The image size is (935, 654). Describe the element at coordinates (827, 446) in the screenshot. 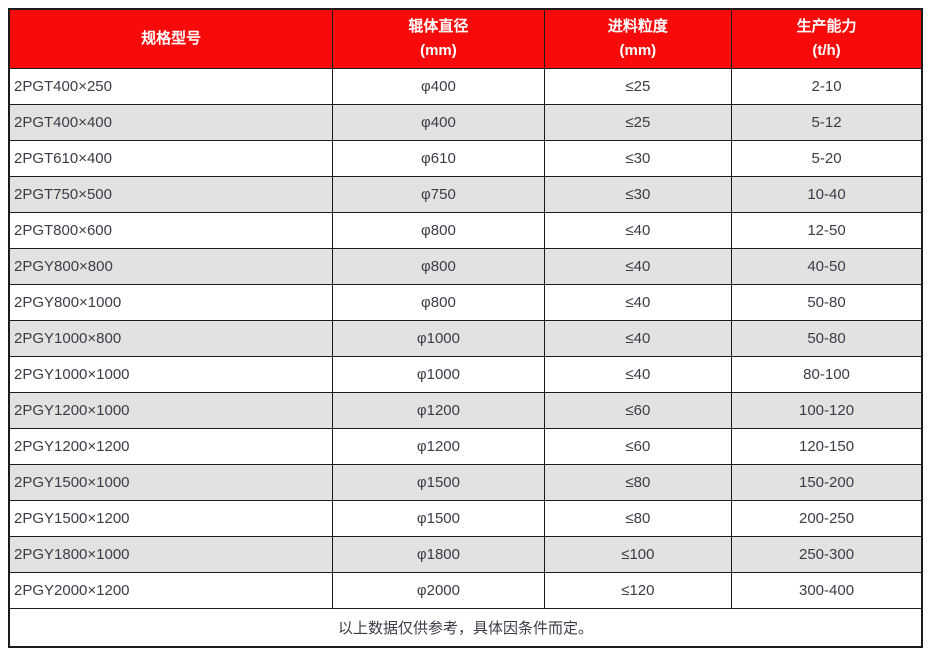

I see `capacity-cell: 120-150` at that location.